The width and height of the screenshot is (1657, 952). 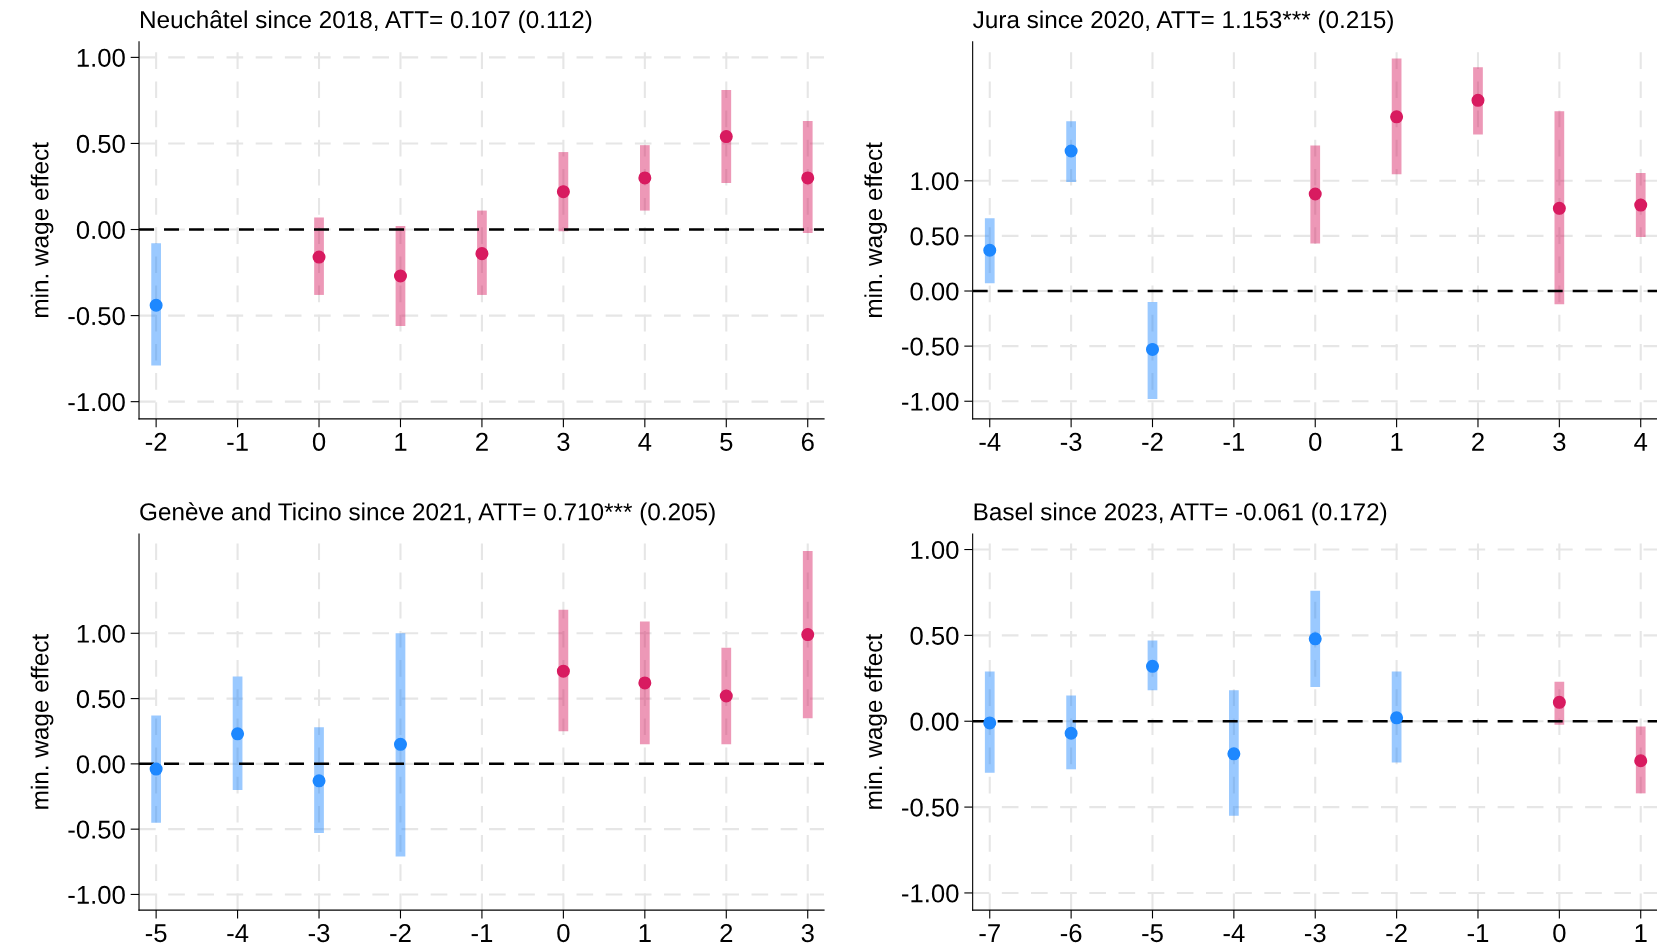 What do you see at coordinates (1180, 514) in the screenshot?
I see `chart-title: Basel since 2023, ATT= -0.061 (0.172)` at bounding box center [1180, 514].